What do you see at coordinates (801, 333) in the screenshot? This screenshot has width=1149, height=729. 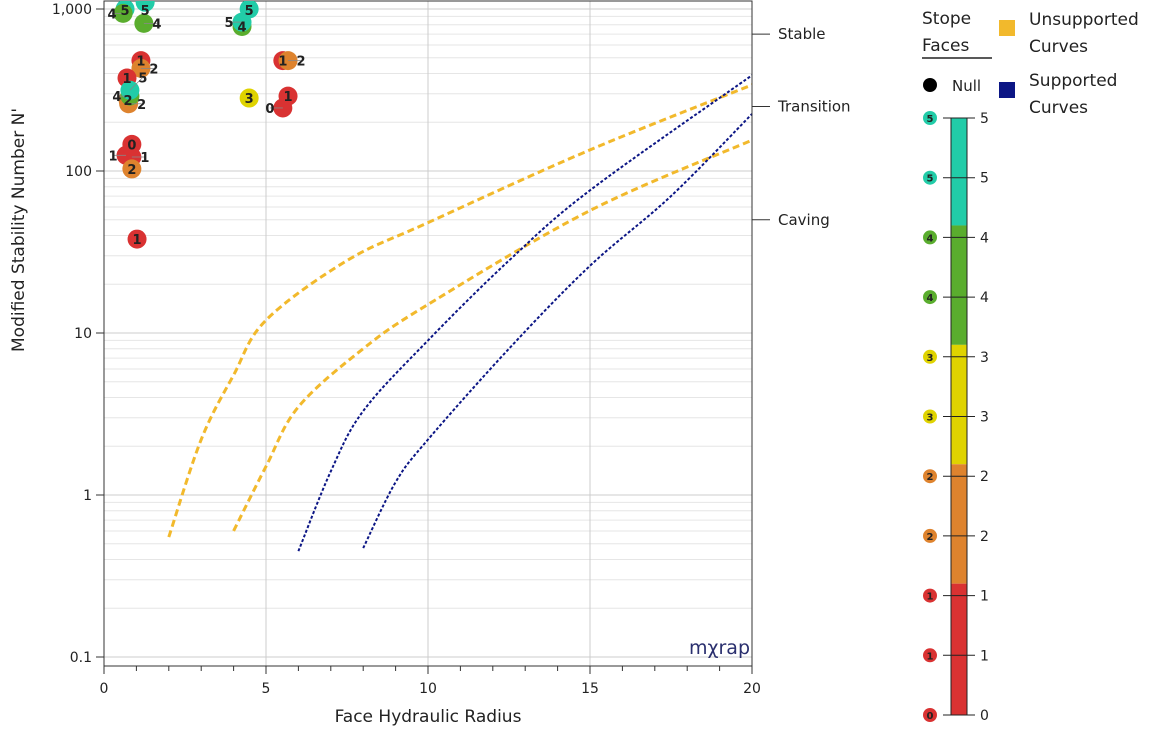 I see `zone-labels: Stable Transition Caving` at bounding box center [801, 333].